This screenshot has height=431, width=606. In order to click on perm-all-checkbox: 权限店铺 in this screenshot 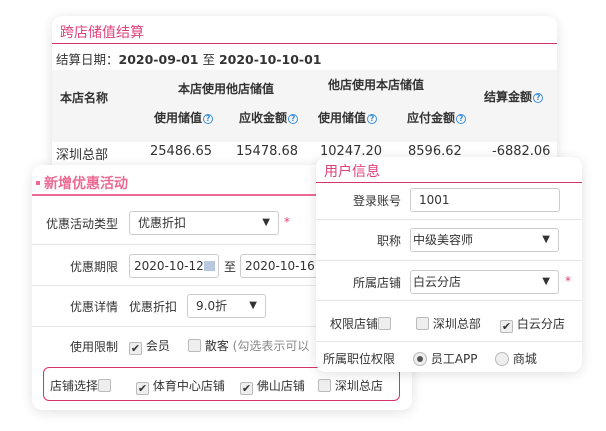, I will do `click(361, 323)`.